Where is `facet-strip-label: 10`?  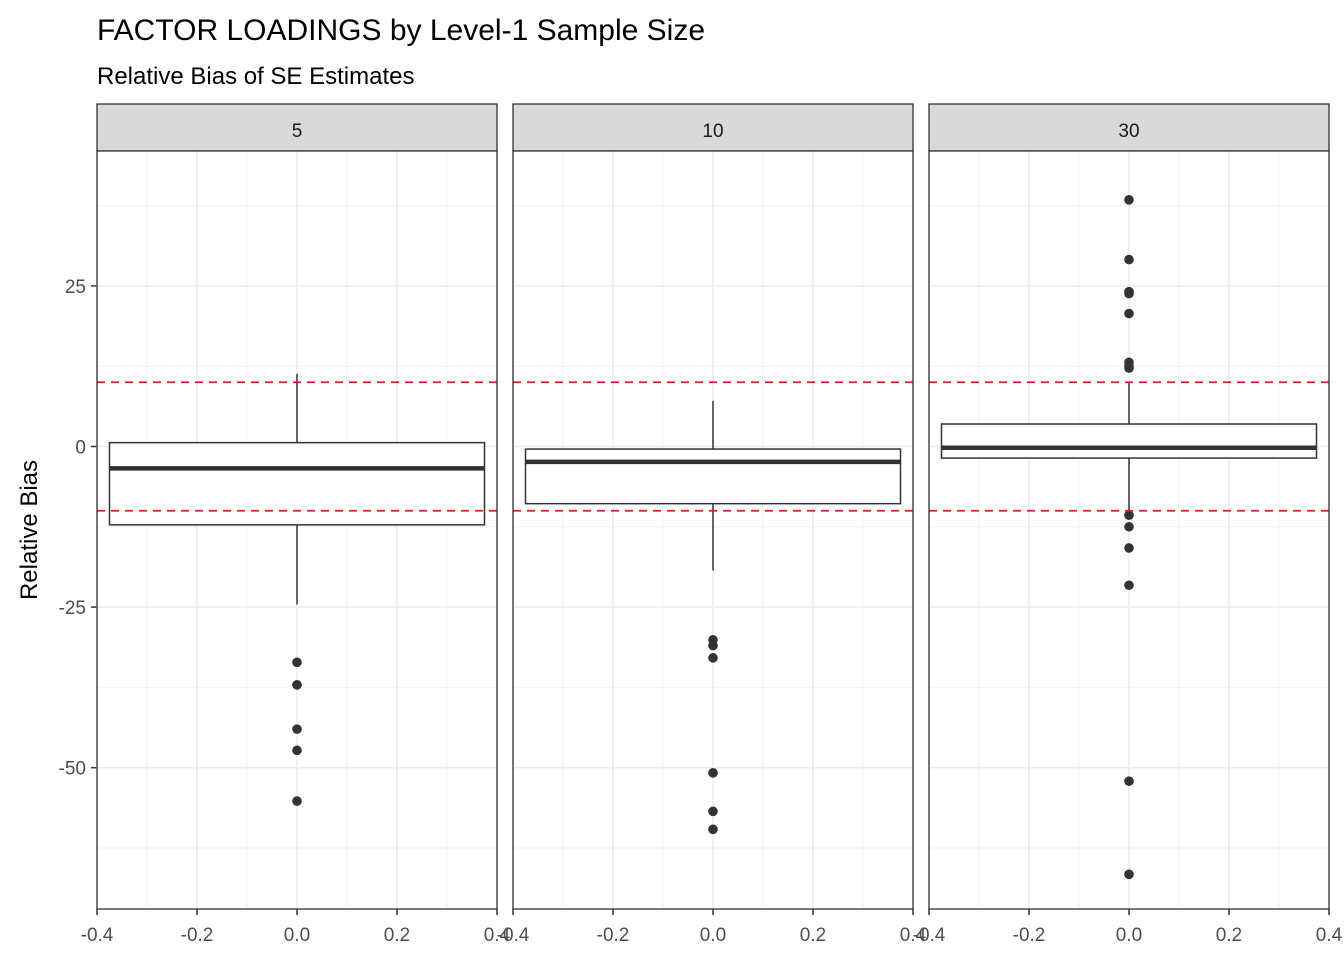 facet-strip-label: 10 is located at coordinates (712, 131).